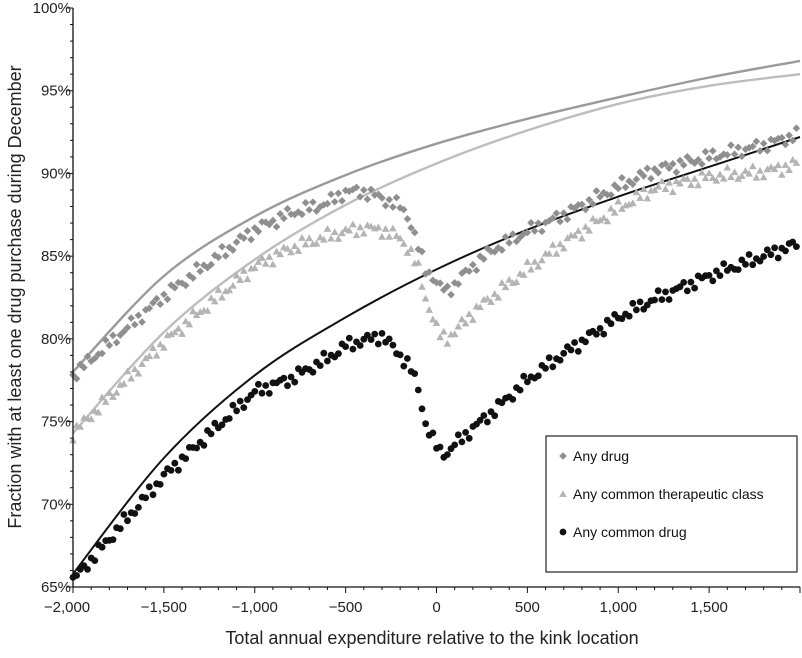 The width and height of the screenshot is (802, 658). I want to click on legend-label: Any drug, so click(601, 456).